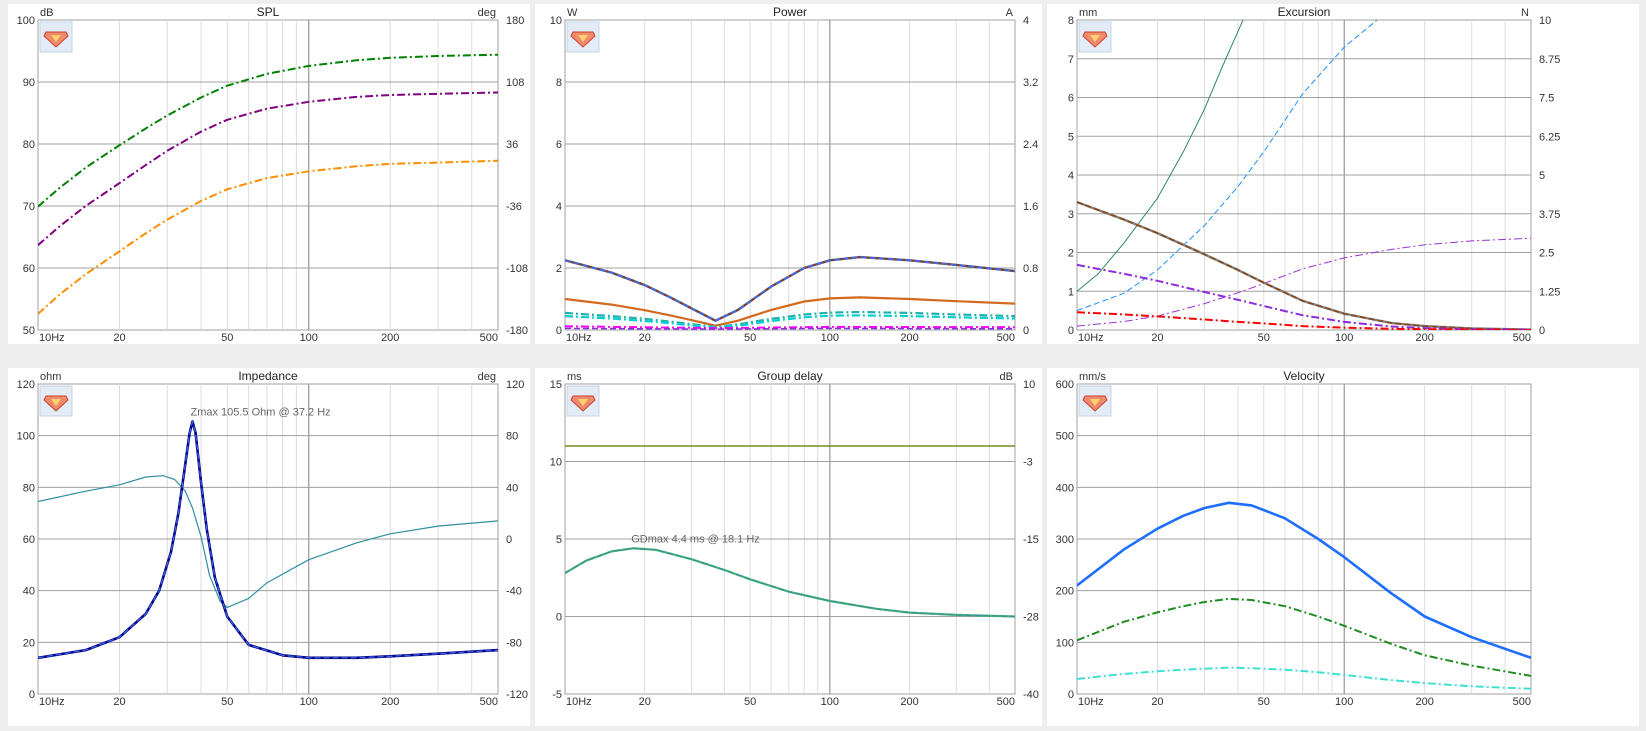  What do you see at coordinates (29, 643) in the screenshot?
I see `impedance-y-tick-label: 20` at bounding box center [29, 643].